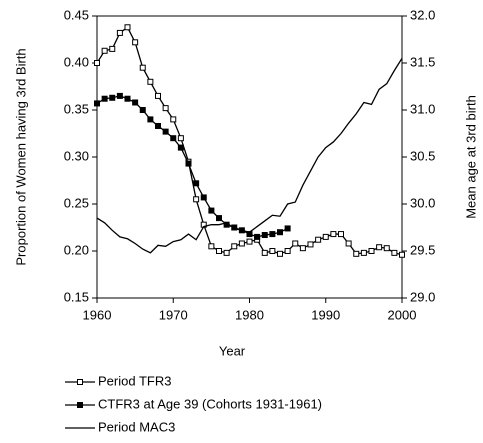  What do you see at coordinates (76, 14) in the screenshot?
I see `y-tick-label: 0.45` at bounding box center [76, 14].